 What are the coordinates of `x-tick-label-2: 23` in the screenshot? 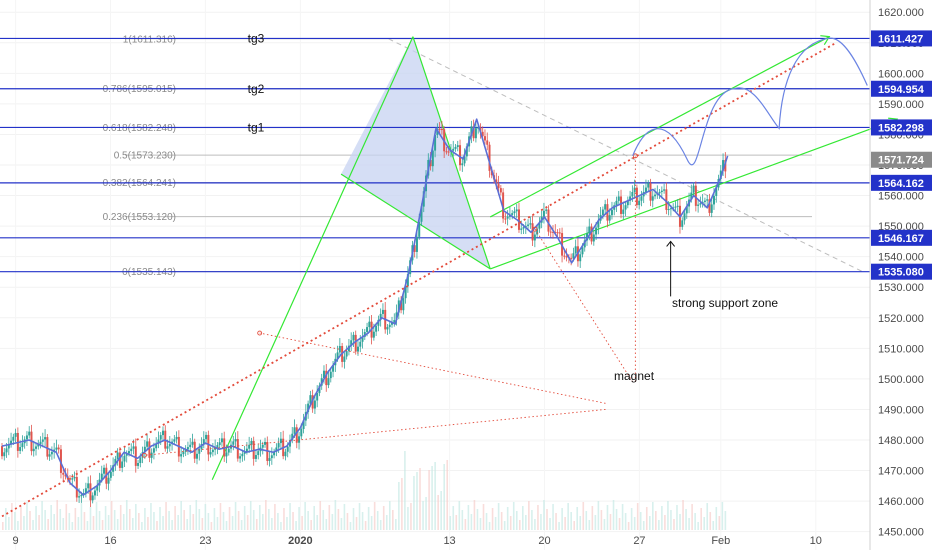 It's located at (205, 541).